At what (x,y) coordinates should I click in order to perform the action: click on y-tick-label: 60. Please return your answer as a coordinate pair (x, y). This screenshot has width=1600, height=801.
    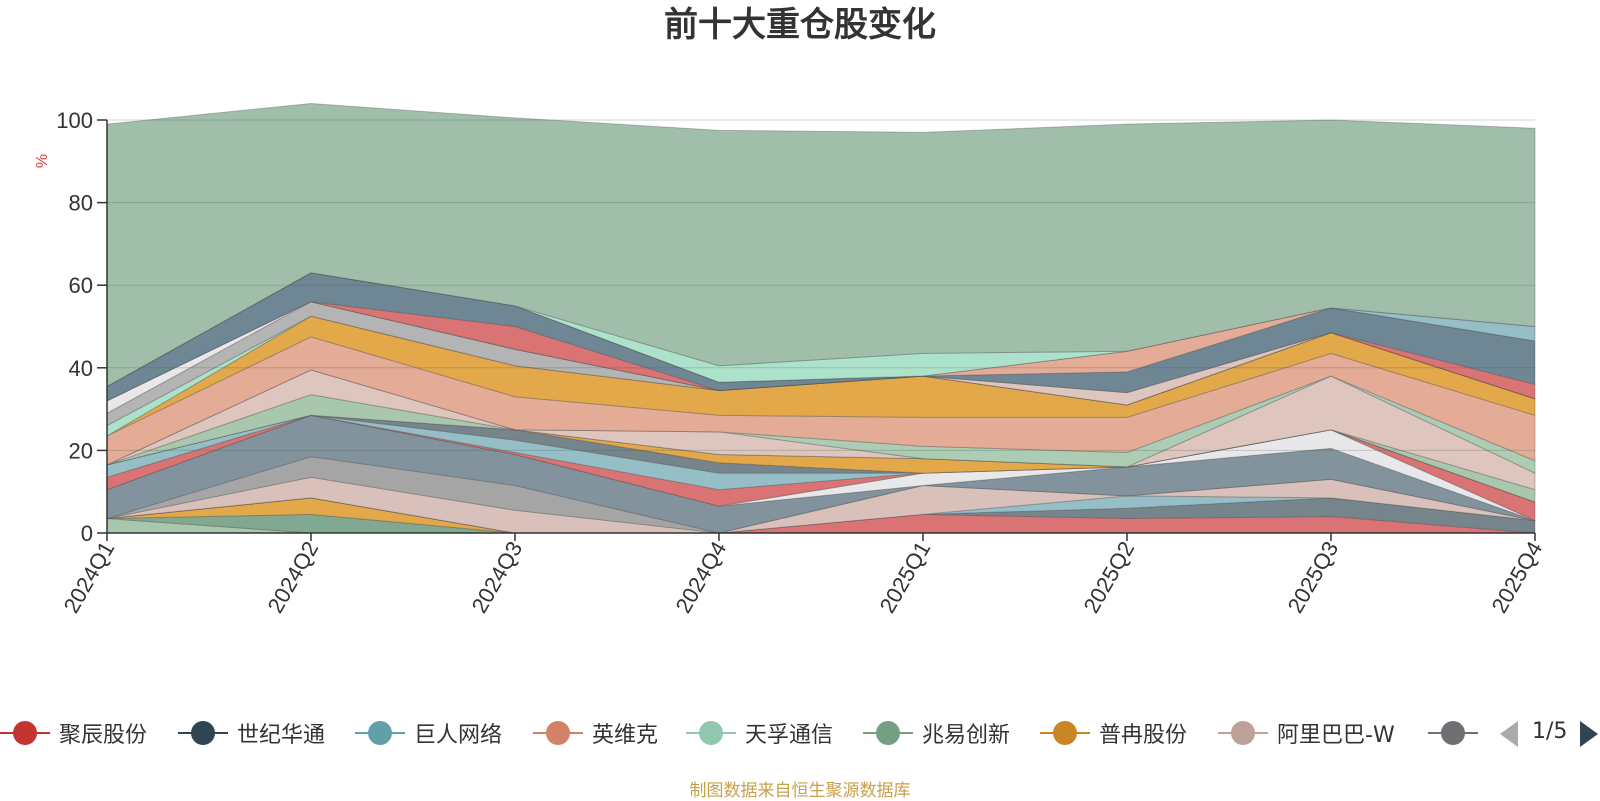
    Looking at the image, I should click on (81, 285).